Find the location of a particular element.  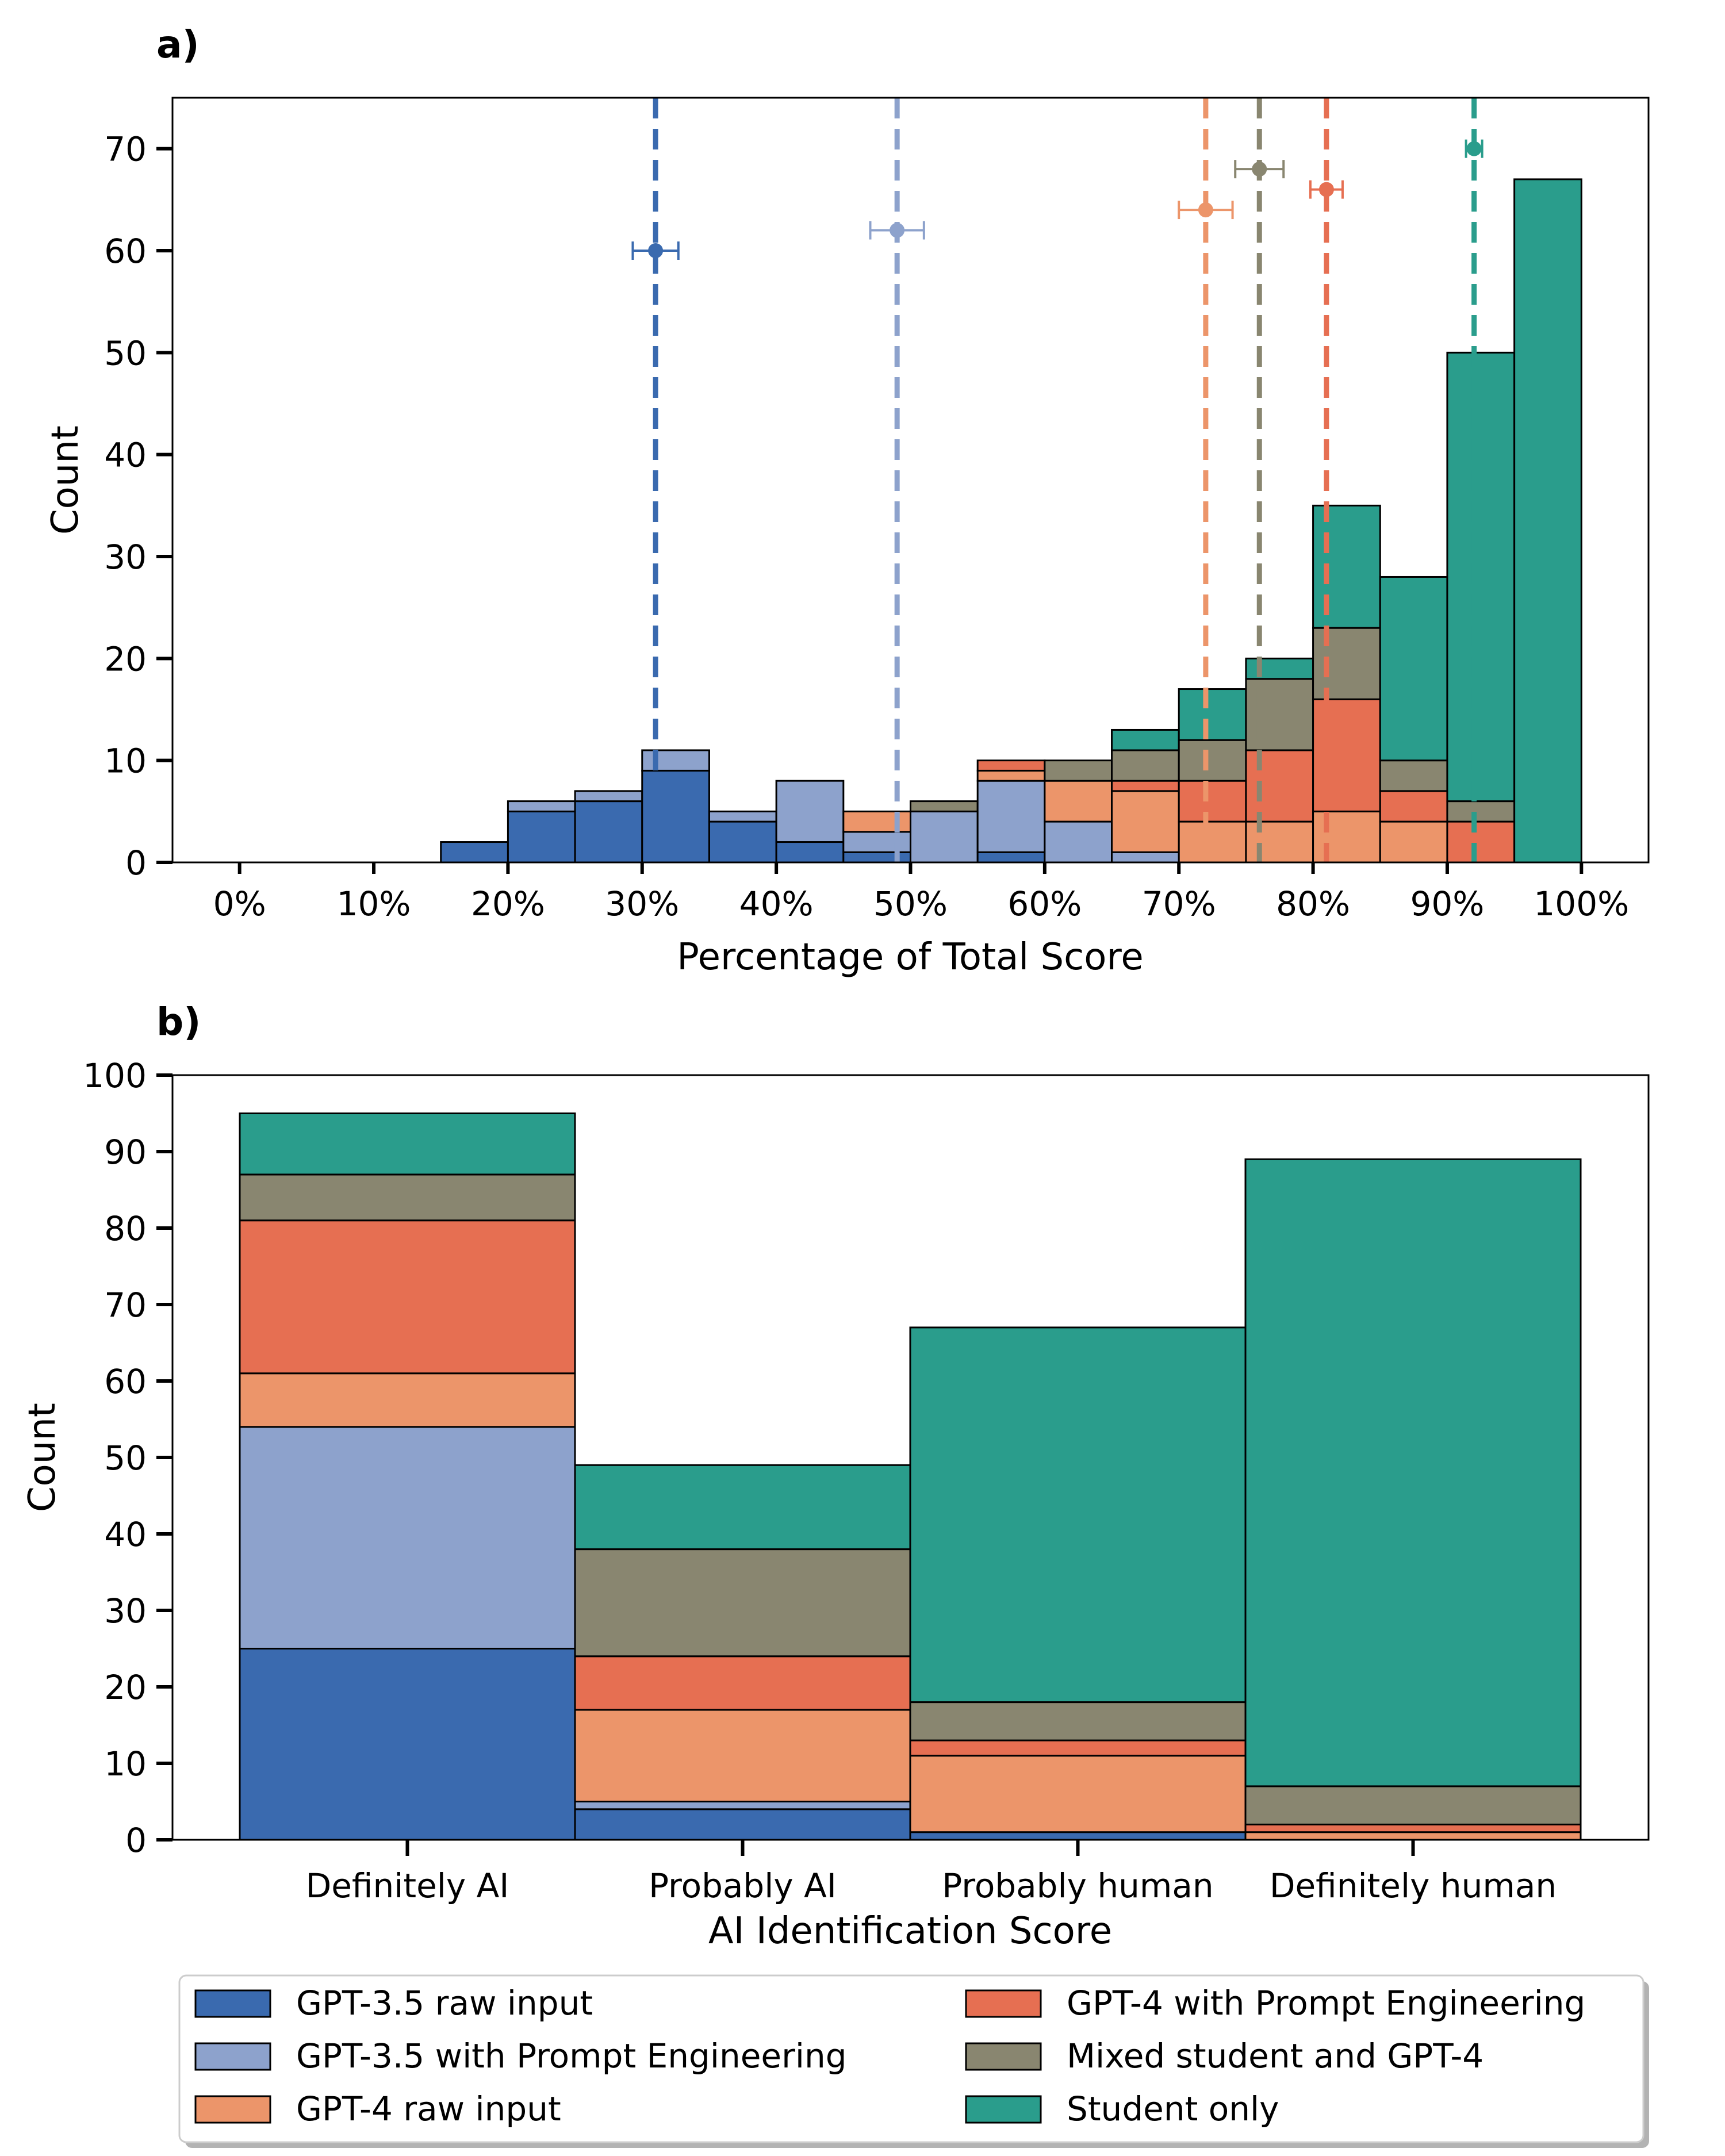

y-tick-label: 100 is located at coordinates (115, 1075).